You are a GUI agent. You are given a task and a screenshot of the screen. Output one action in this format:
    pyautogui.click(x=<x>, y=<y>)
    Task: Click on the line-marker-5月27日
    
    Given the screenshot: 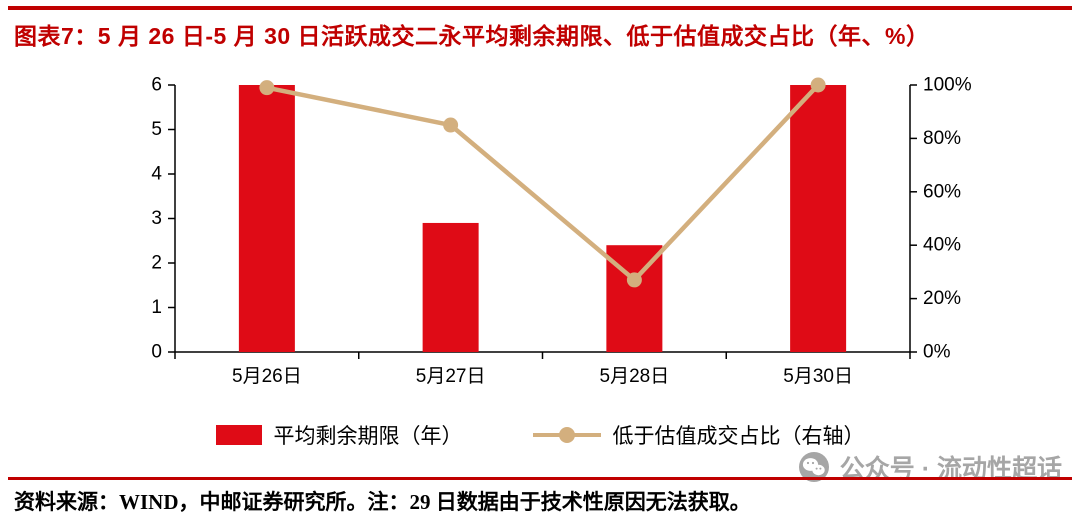 What is the action you would take?
    pyautogui.click(x=451, y=125)
    